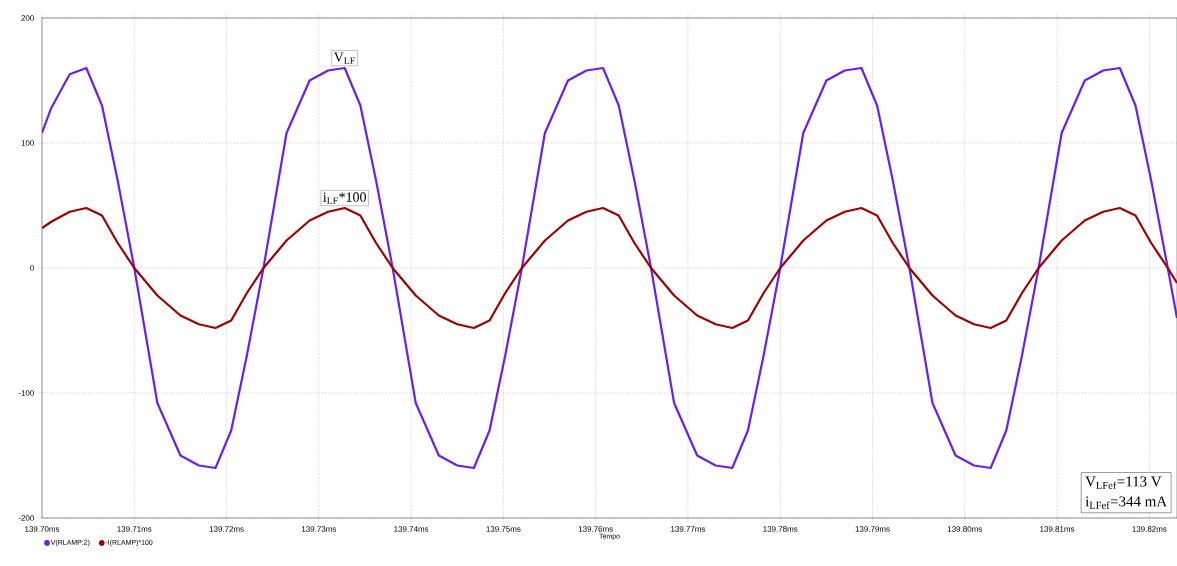 The width and height of the screenshot is (1177, 566). What do you see at coordinates (344, 58) in the screenshot?
I see `annotation: V$_{LF}$` at bounding box center [344, 58].